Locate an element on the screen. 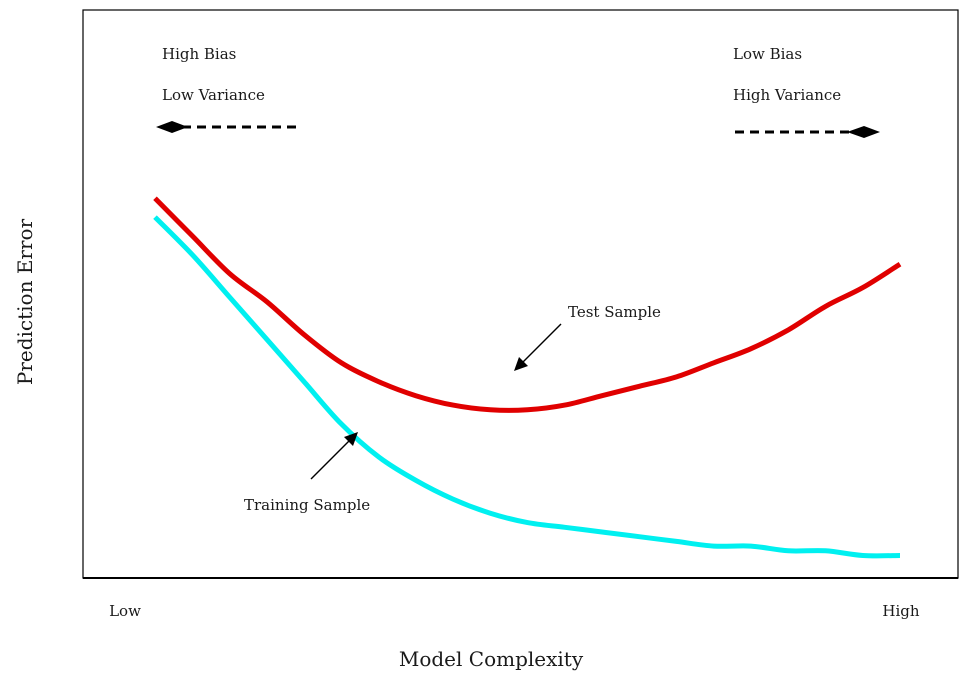 The height and width of the screenshot is (682, 964). test-sample-label: Test Sample is located at coordinates (614, 312).